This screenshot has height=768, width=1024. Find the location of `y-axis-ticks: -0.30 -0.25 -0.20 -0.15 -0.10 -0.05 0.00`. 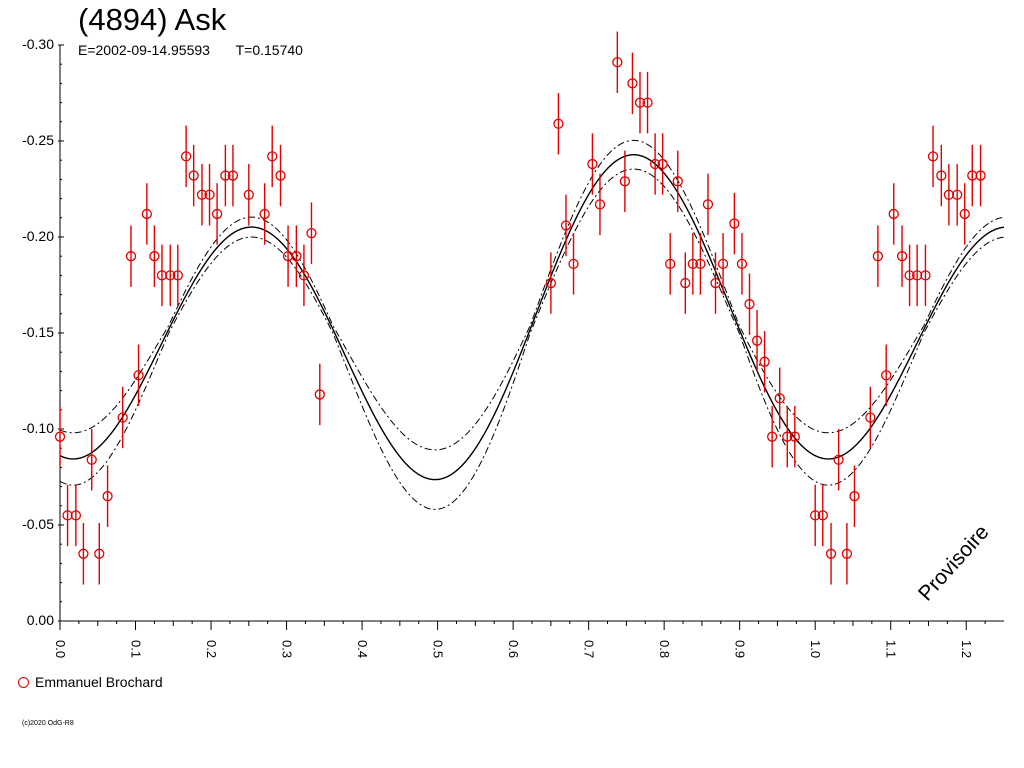

y-axis-ticks: -0.30 -0.25 -0.20 -0.15 -0.10 -0.05 0.00 is located at coordinates (43, 332).